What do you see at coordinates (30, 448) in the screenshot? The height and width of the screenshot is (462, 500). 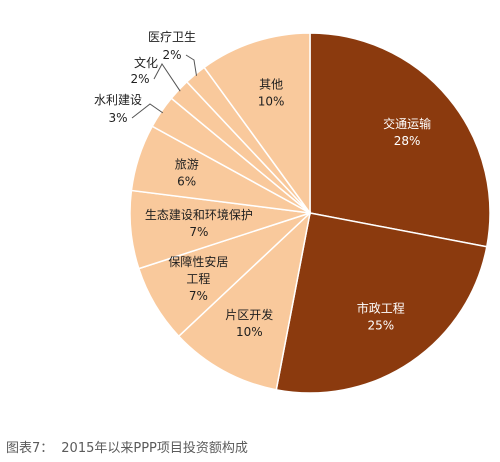 I see `figure-number: 图表7：` at bounding box center [30, 448].